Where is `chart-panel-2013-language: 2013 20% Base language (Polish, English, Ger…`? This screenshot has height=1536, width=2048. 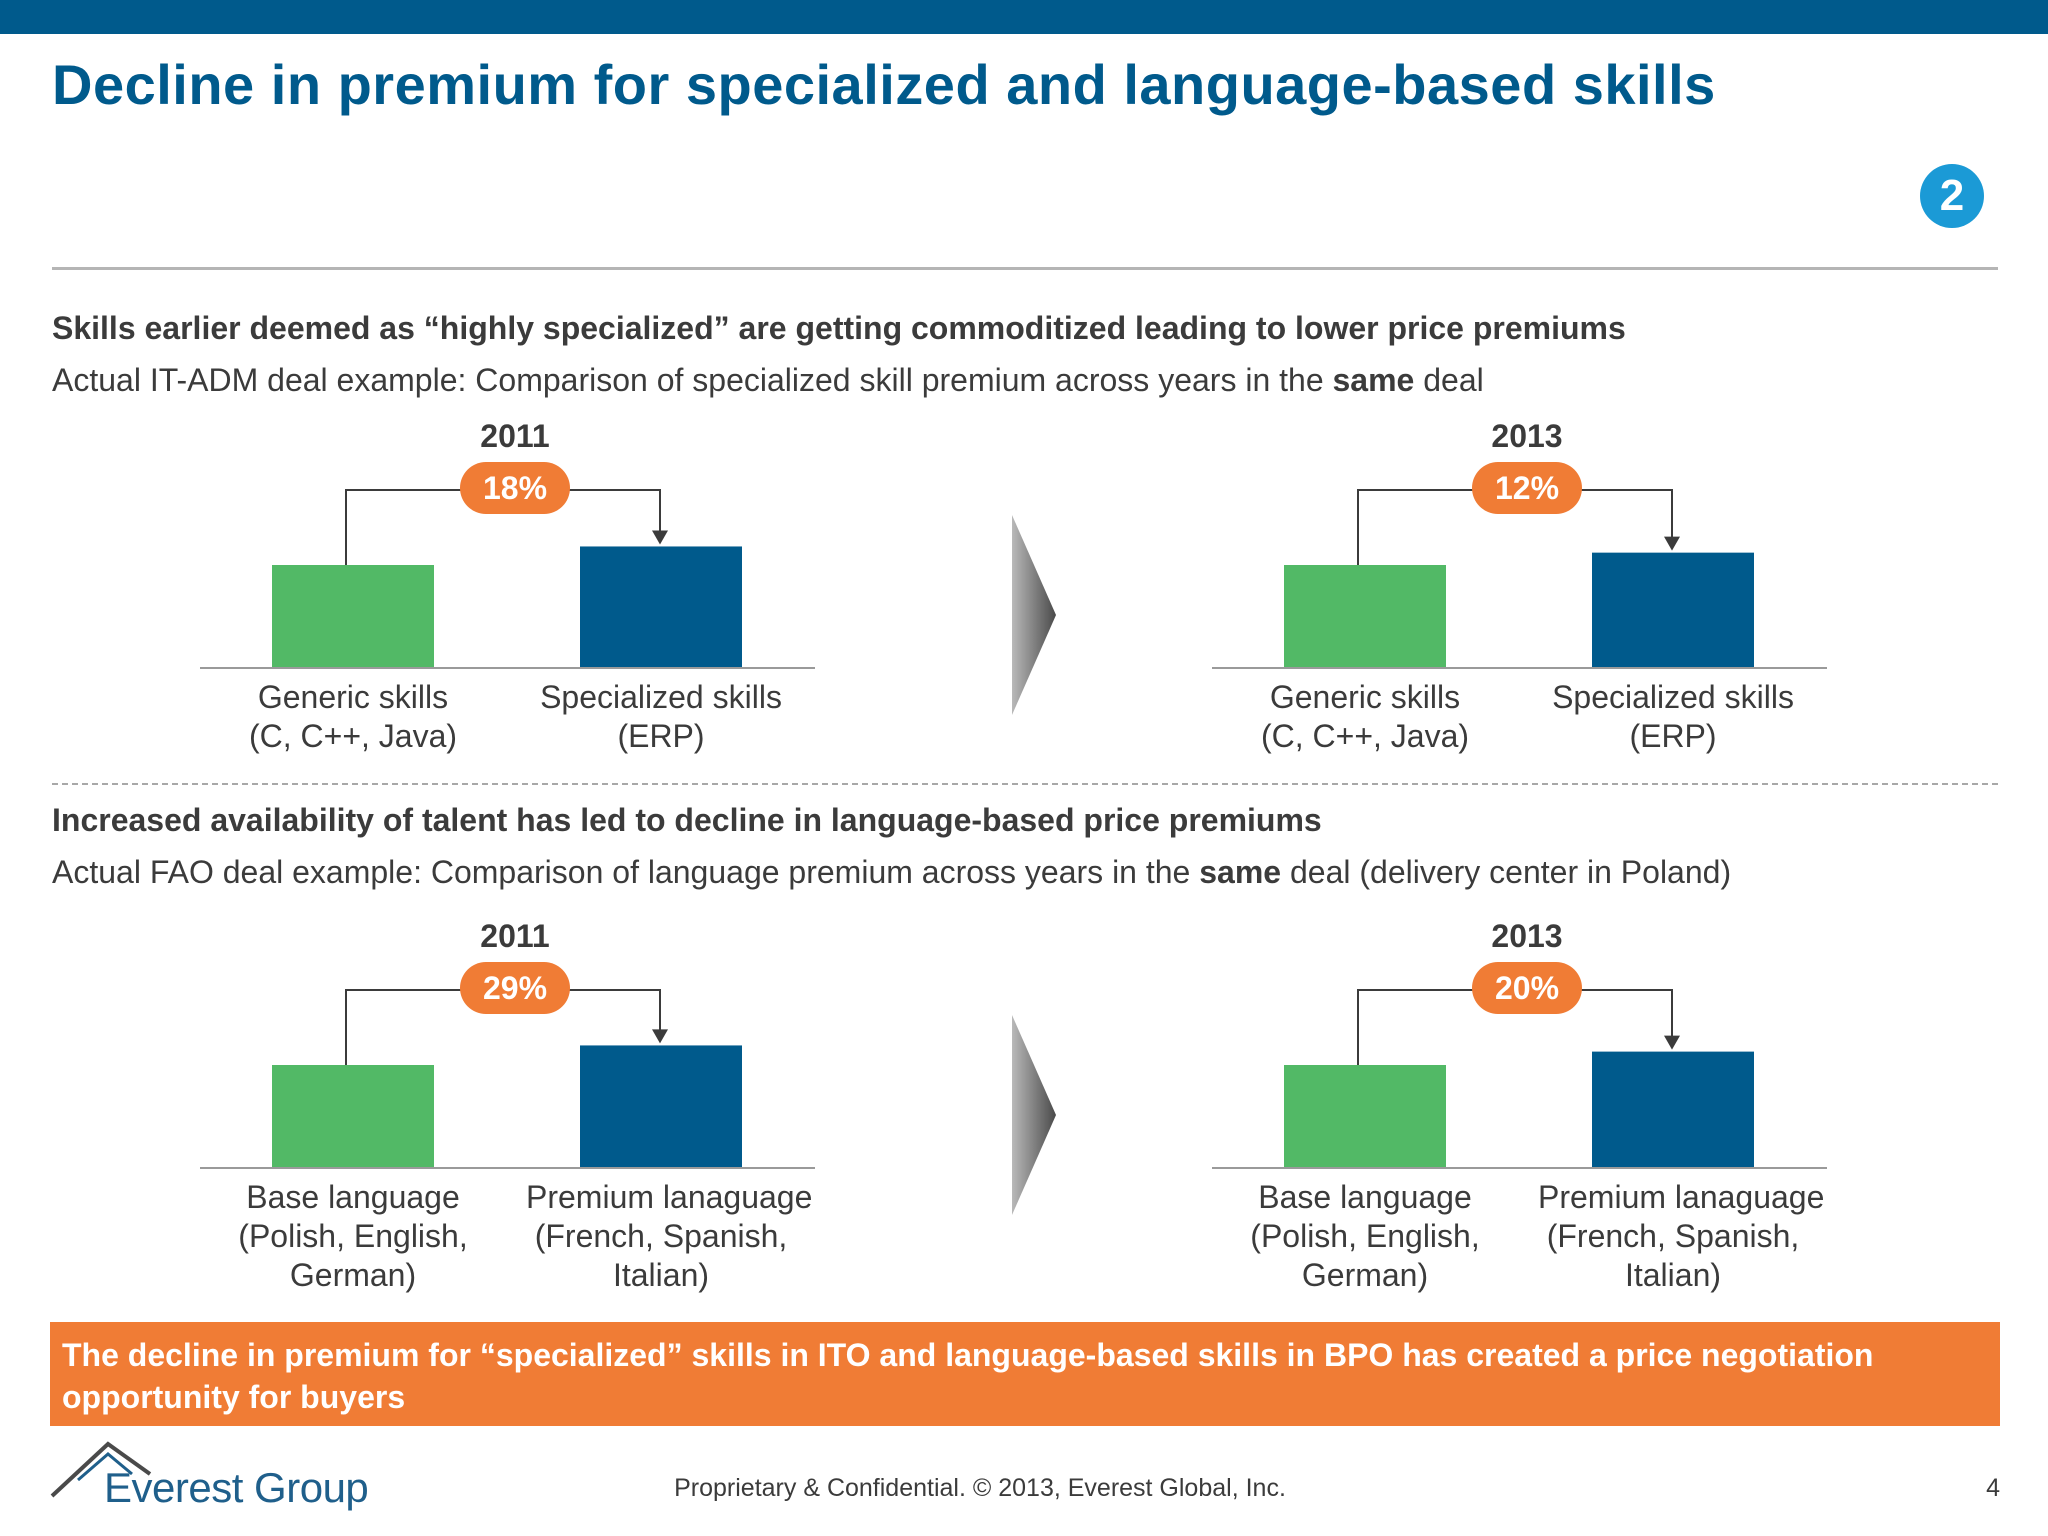
chart-panel-2013-language: 2013 20% Base language (Polish, English, Ger… is located at coordinates (1522, 1118).